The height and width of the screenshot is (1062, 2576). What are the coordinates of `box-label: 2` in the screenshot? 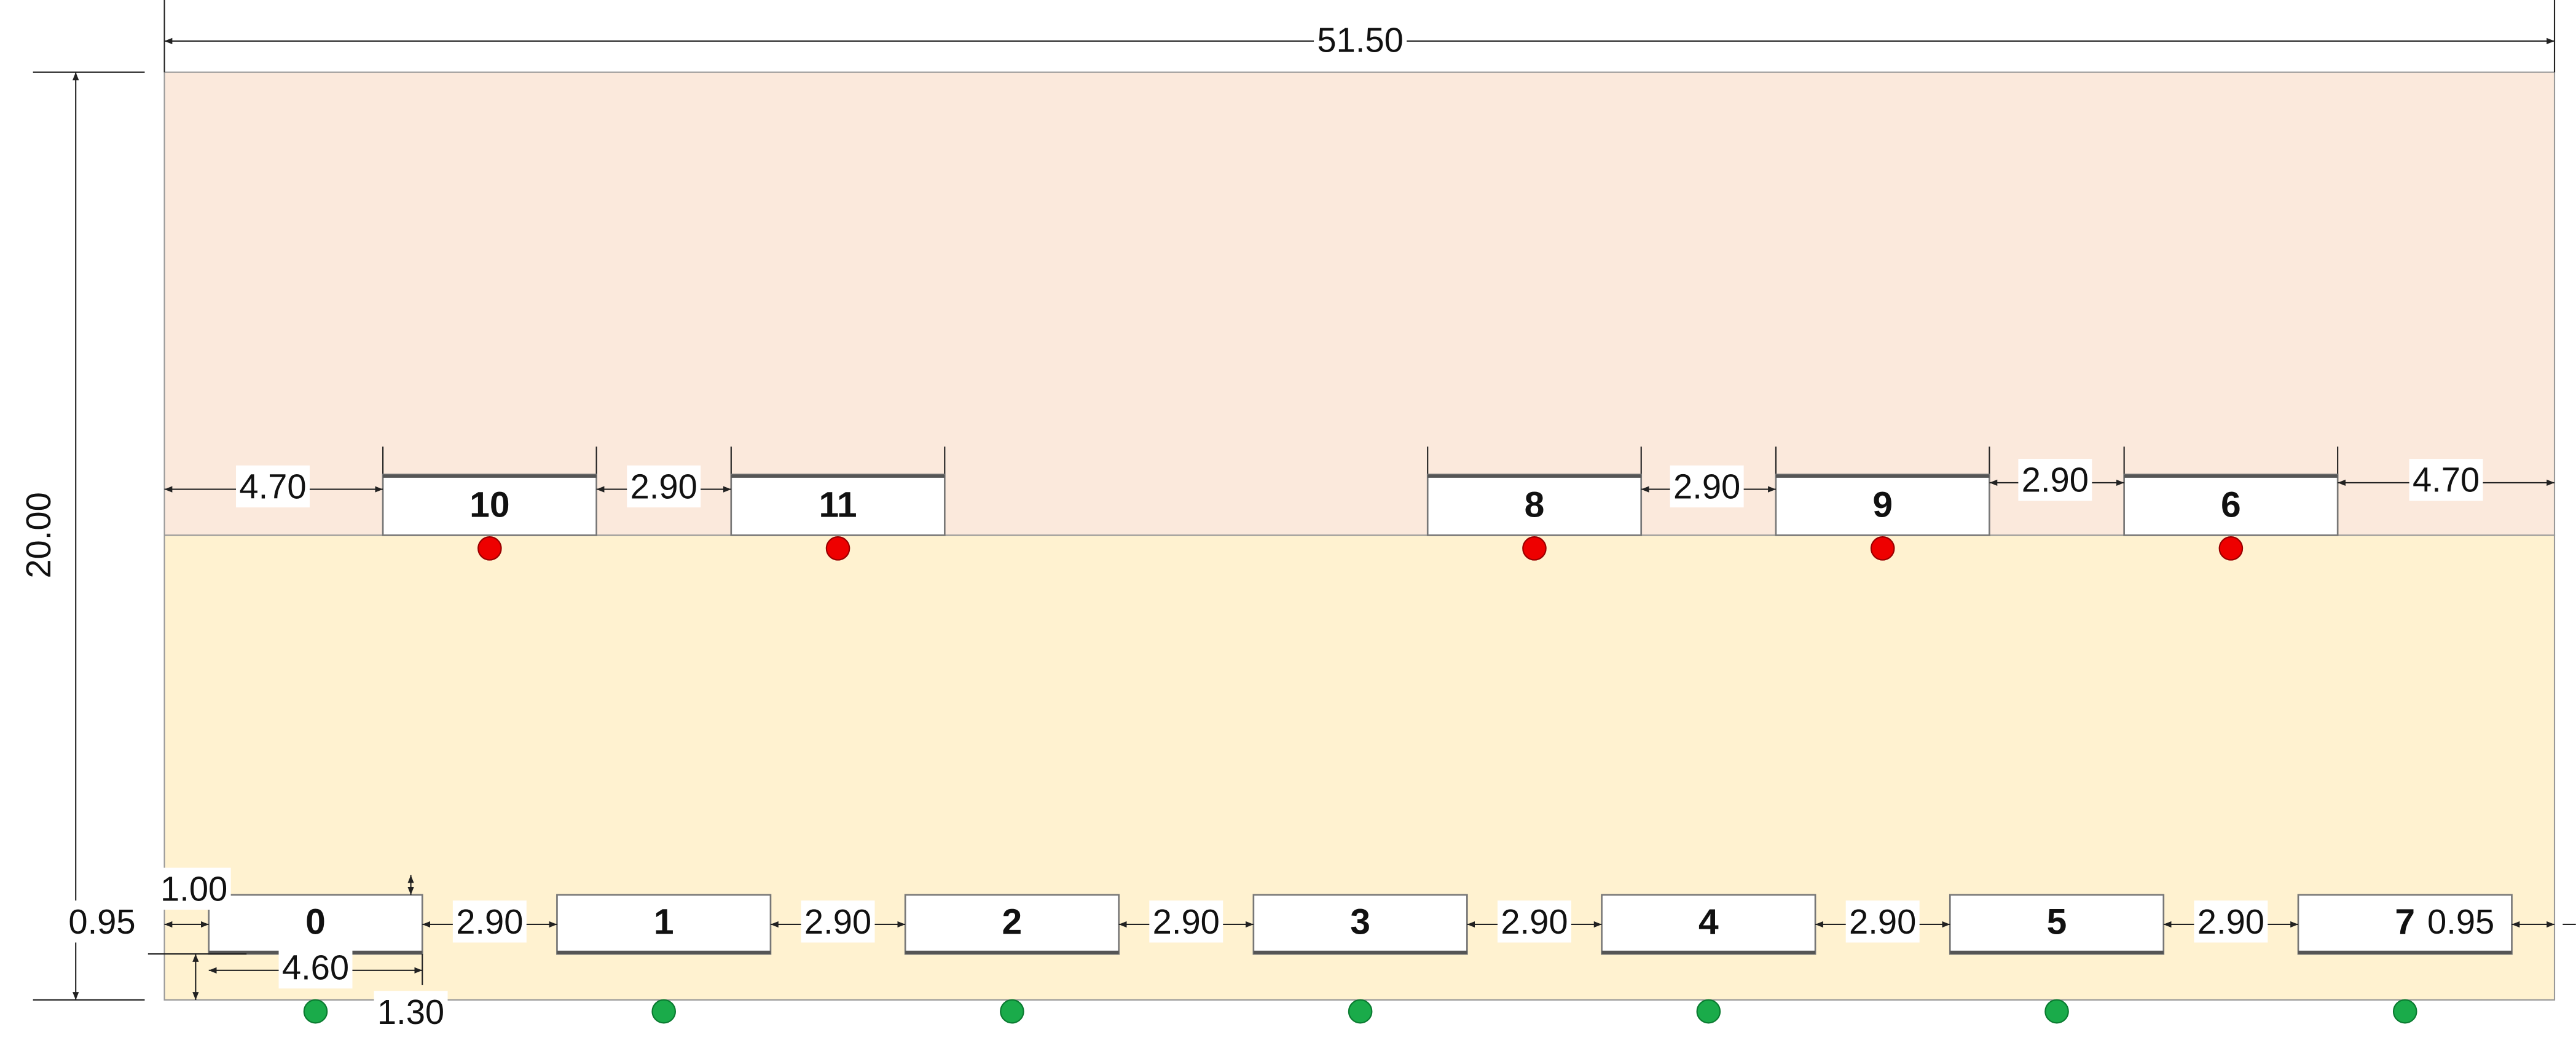 It's located at (1012, 922).